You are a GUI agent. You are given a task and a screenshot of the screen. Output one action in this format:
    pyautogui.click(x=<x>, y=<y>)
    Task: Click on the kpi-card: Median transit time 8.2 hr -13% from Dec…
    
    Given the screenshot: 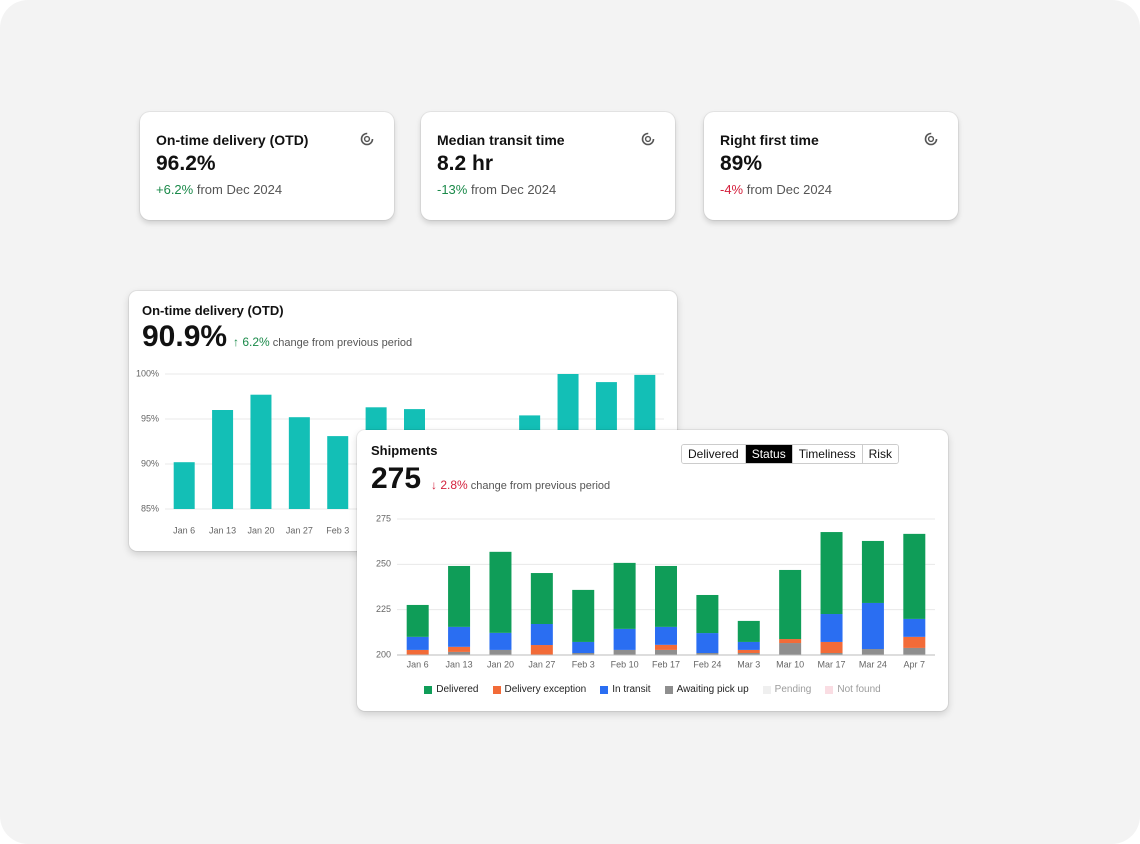 What is the action you would take?
    pyautogui.click(x=548, y=166)
    